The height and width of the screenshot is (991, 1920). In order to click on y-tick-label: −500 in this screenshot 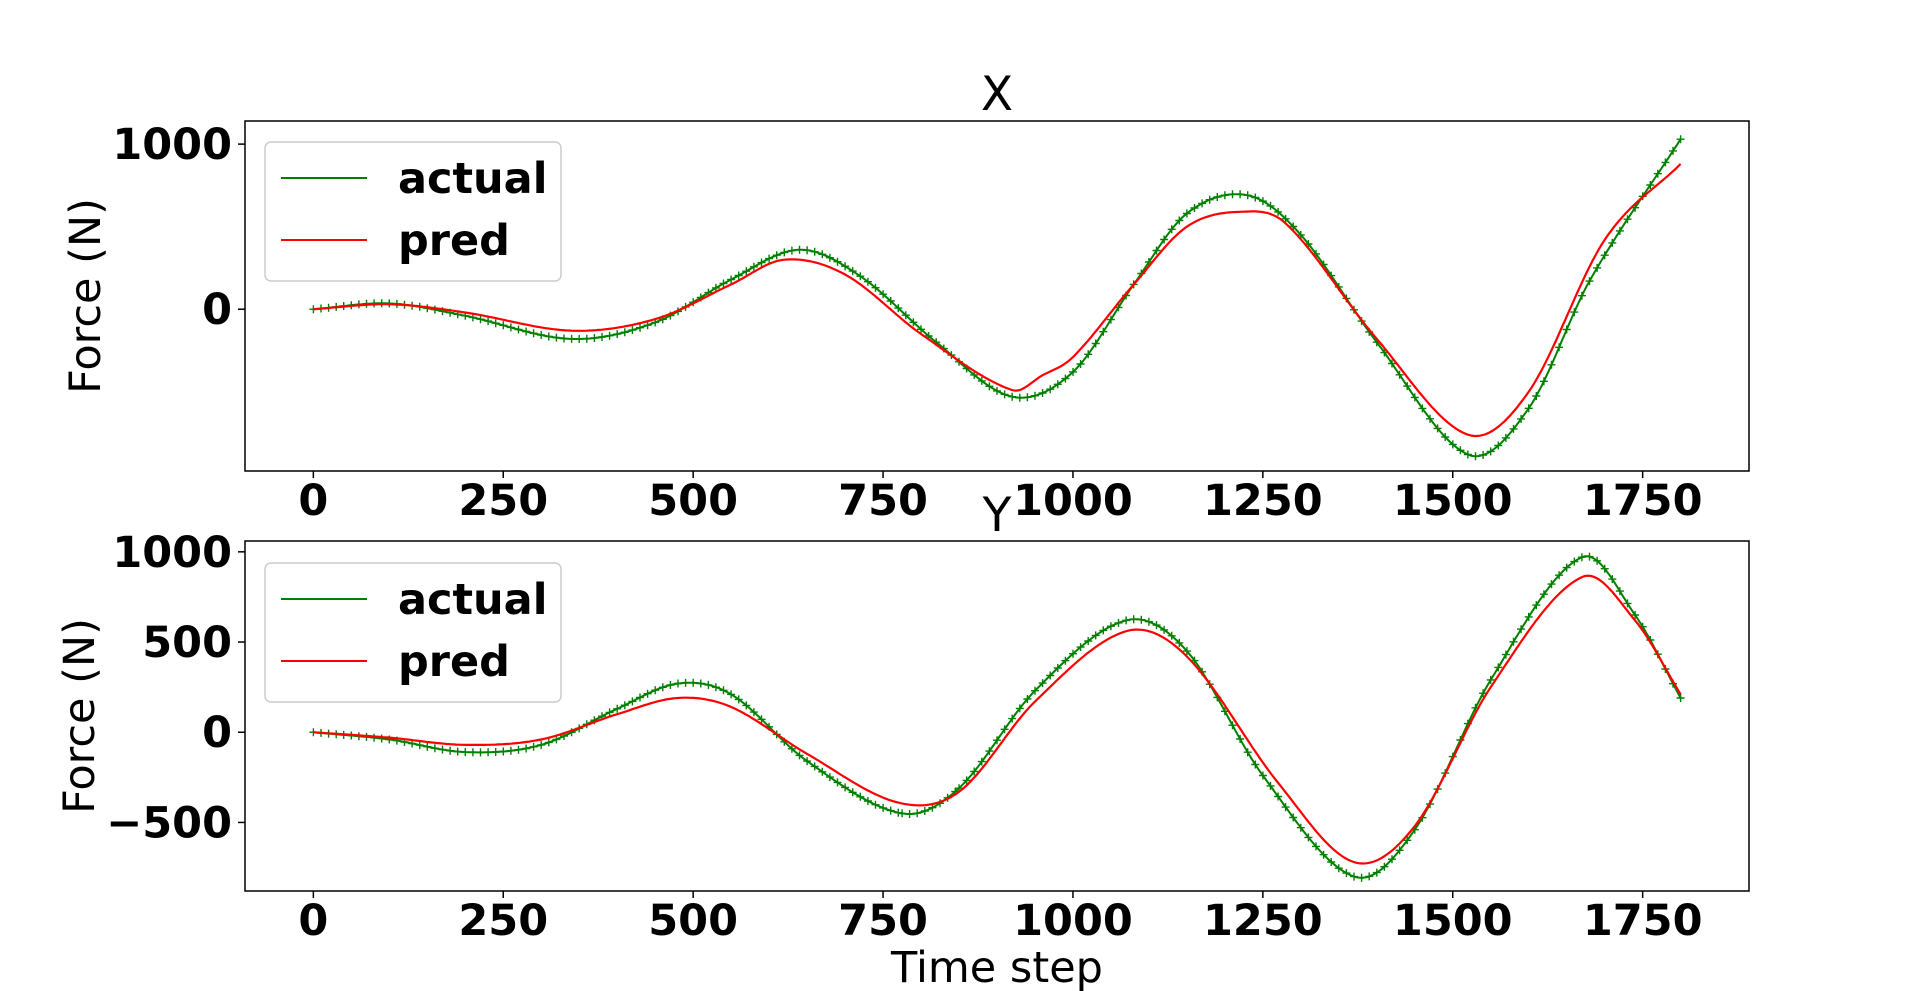, I will do `click(169, 823)`.